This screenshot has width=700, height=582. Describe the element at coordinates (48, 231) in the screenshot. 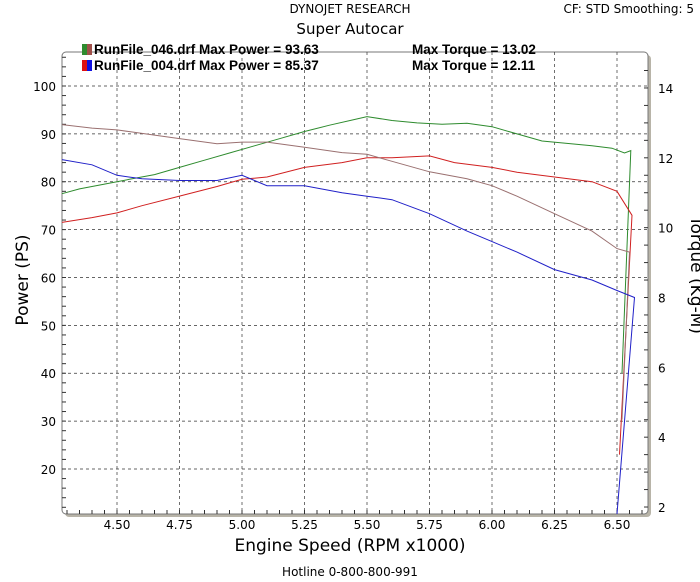

I see `y-tick-label: 70` at that location.